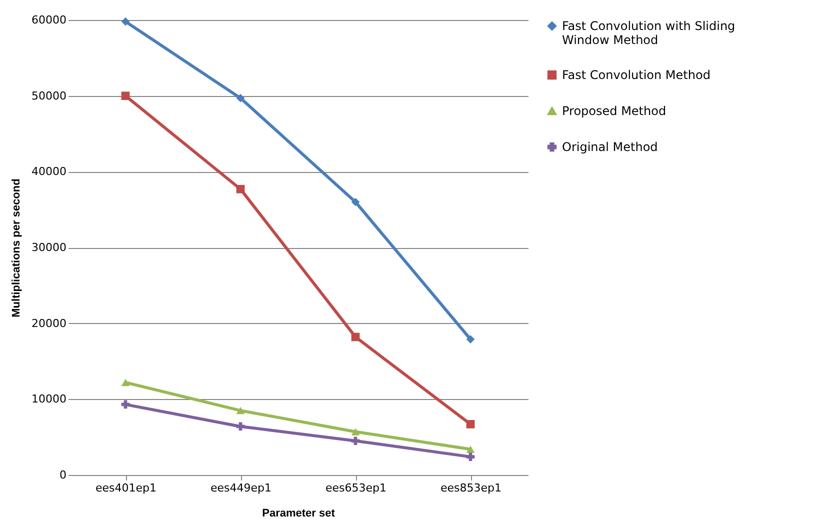  I want to click on y-tick-label: 30000, so click(49, 247).